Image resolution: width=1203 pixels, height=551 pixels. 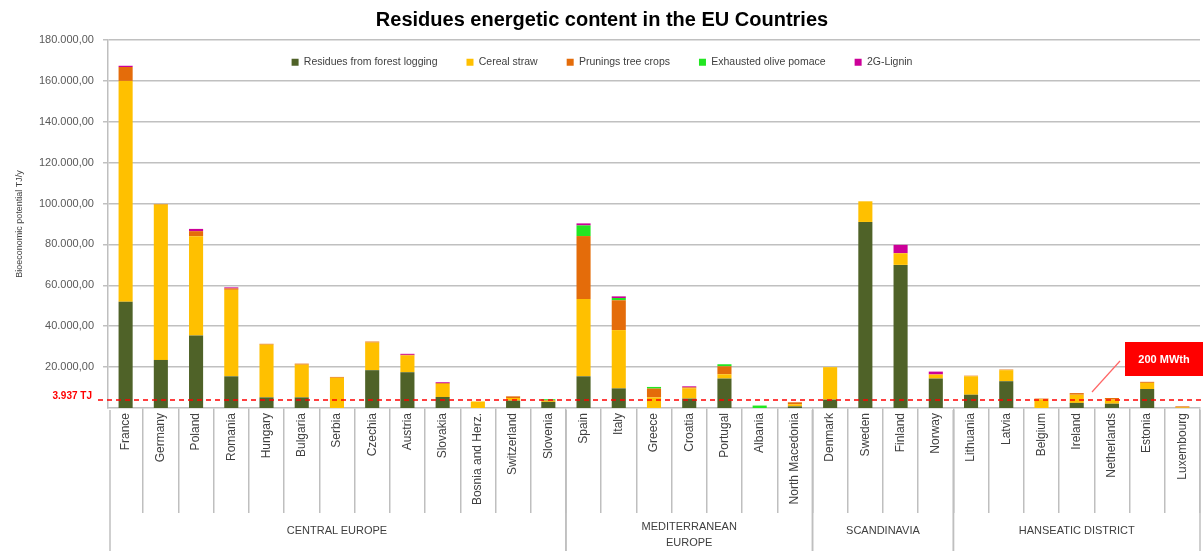 What do you see at coordinates (195, 432) in the screenshot?
I see `x-tick-label: Poland` at bounding box center [195, 432].